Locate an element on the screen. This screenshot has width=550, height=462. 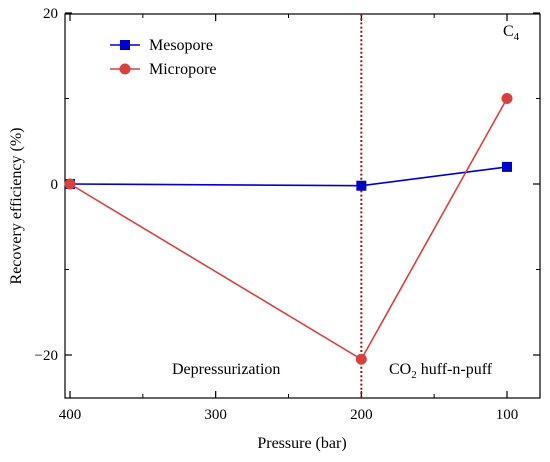
x-axis-label: Pressure (bar) is located at coordinates (301, 443).